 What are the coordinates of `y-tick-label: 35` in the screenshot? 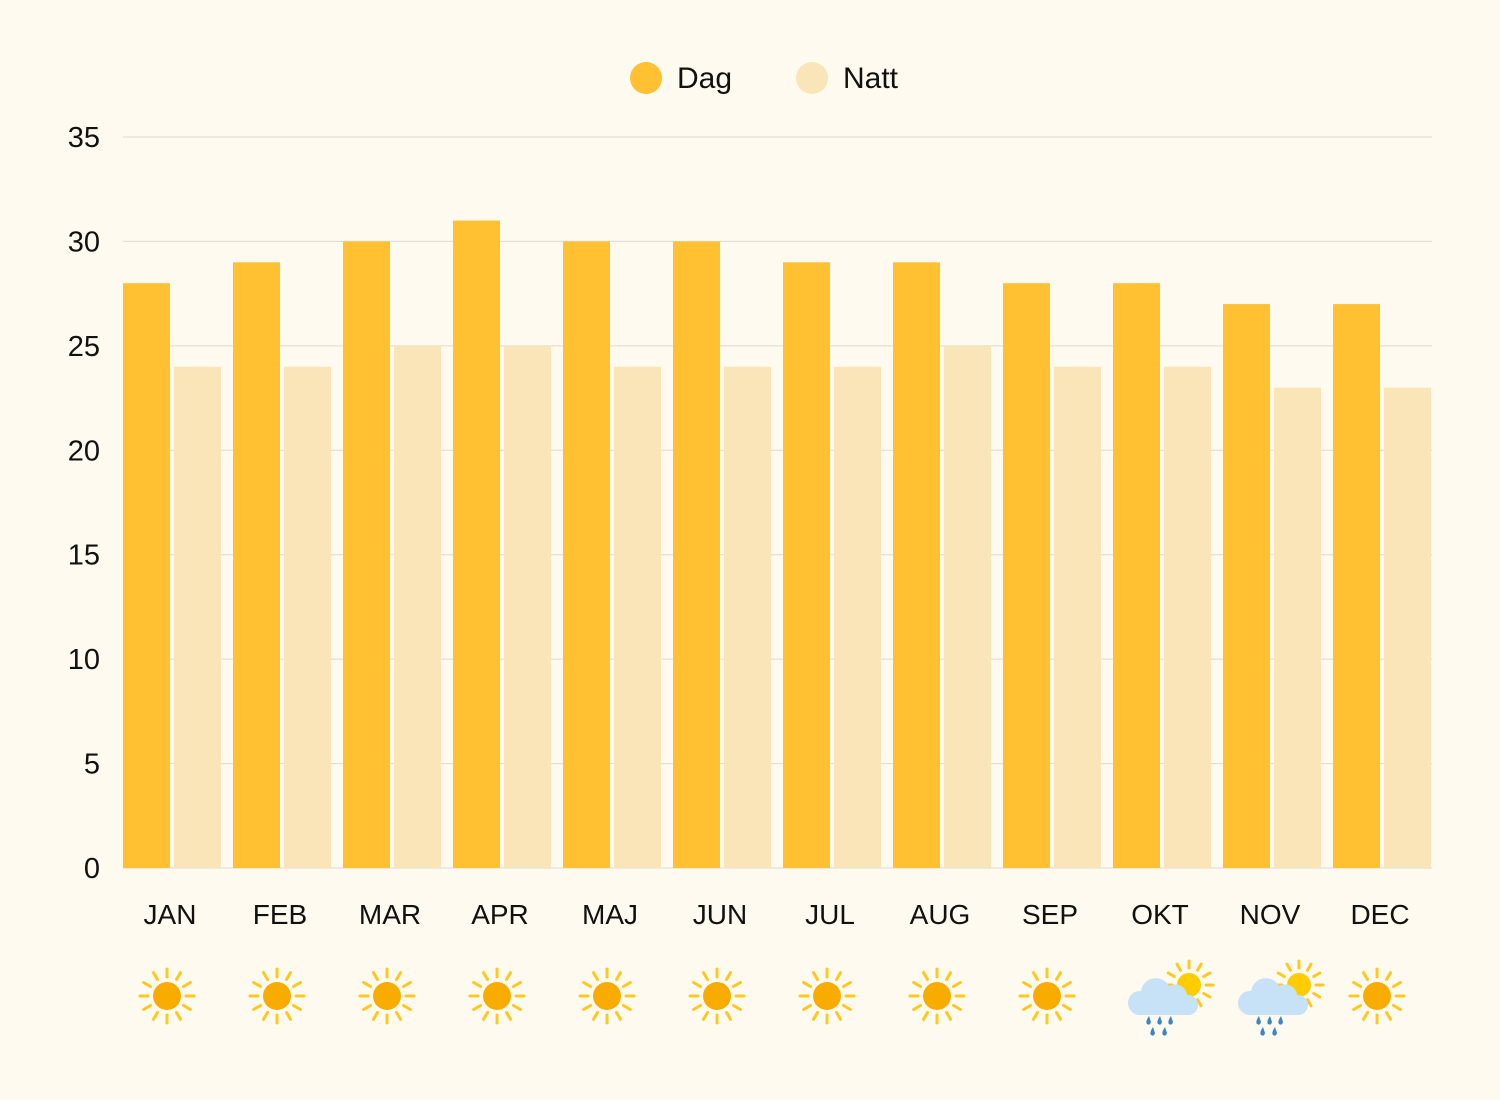 It's located at (84, 138).